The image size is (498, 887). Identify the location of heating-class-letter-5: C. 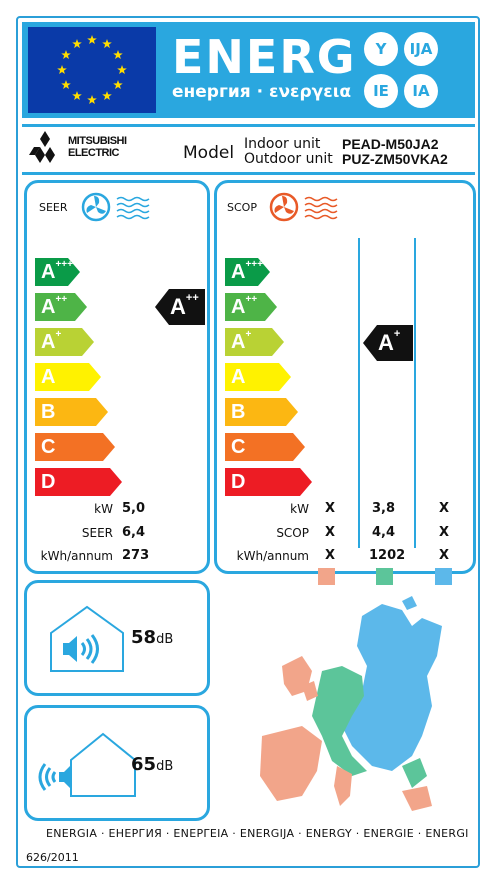
(238, 447).